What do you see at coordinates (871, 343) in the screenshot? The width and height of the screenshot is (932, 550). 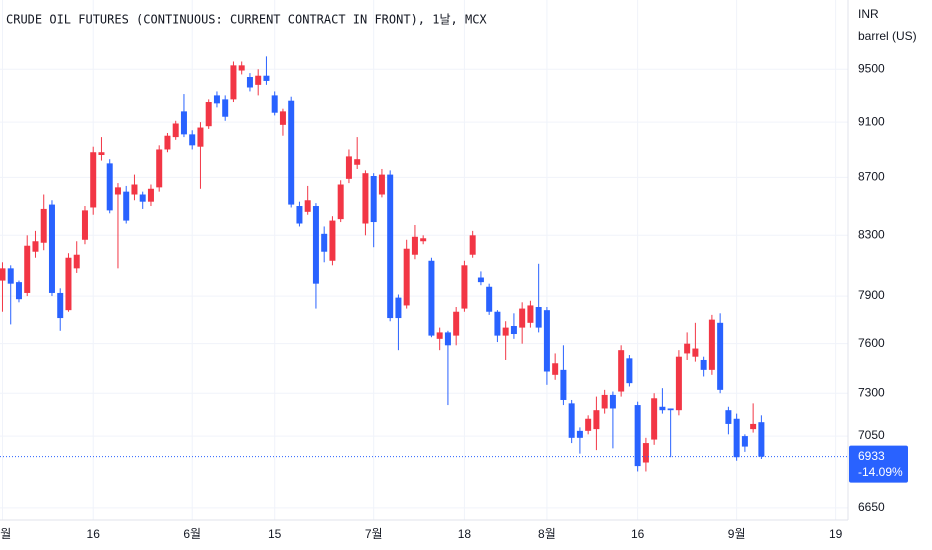 I see `y-tick-label: 7600` at bounding box center [871, 343].